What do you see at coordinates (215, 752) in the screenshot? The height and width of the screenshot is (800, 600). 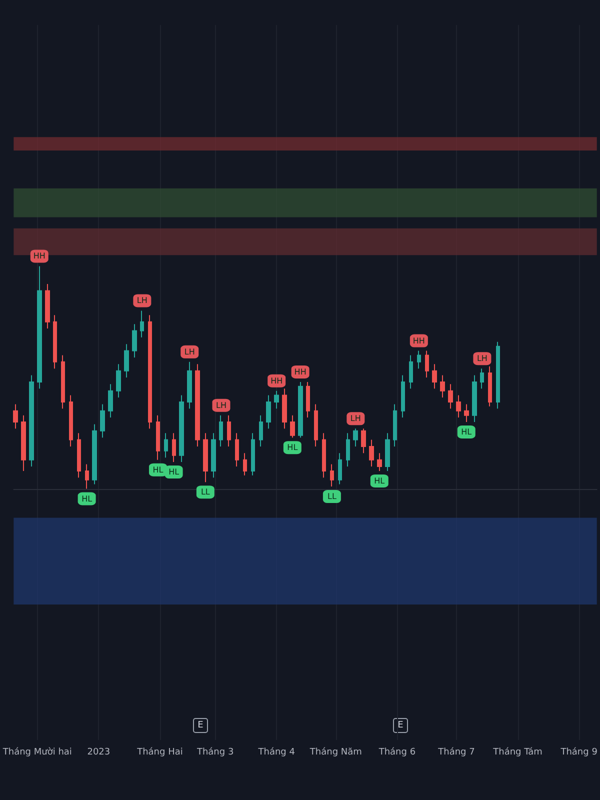 I see `x-tick-label: Tháng 3` at bounding box center [215, 752].